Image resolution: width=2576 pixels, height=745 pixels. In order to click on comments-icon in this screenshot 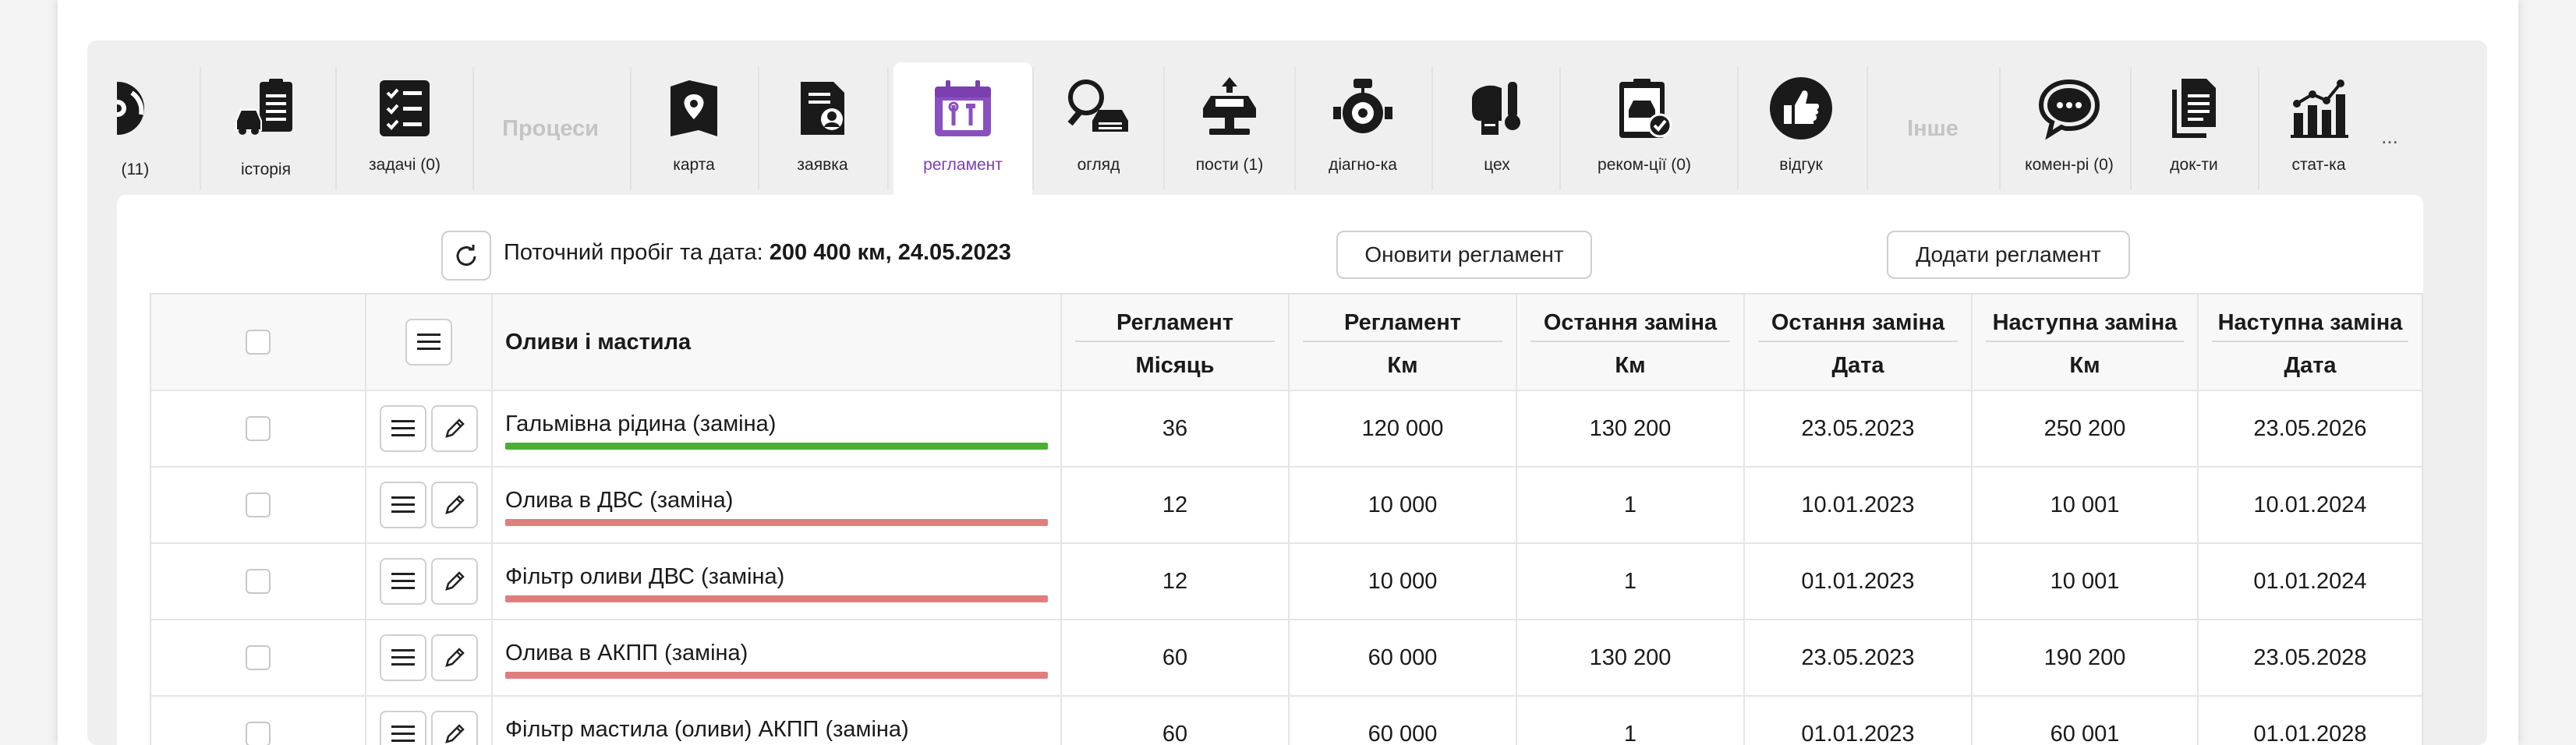, I will do `click(2069, 108)`.